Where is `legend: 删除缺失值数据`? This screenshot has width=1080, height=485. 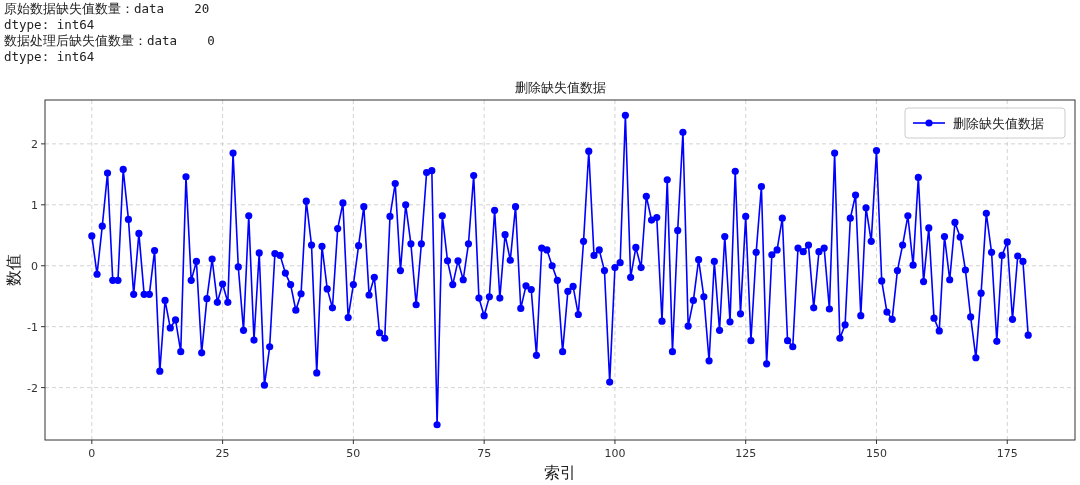 legend: 删除缺失值数据 is located at coordinates (985, 123).